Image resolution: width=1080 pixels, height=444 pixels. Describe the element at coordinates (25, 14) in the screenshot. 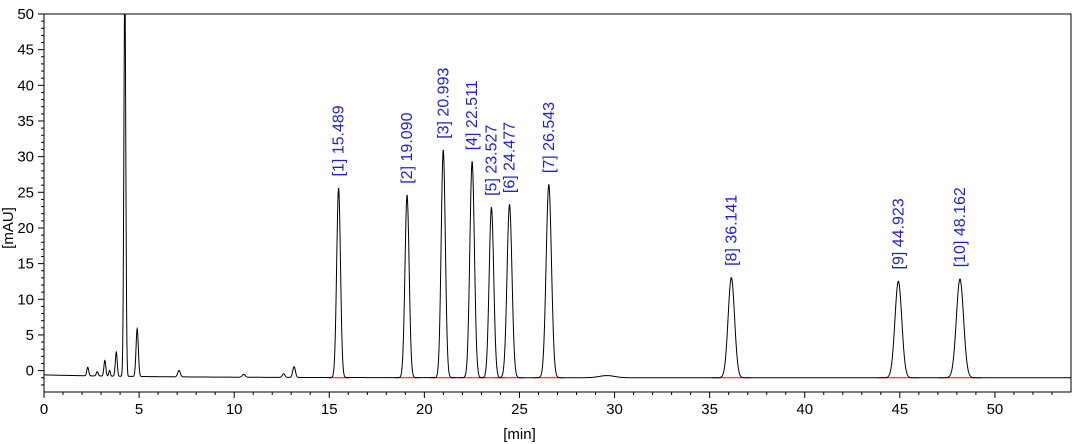

I see `y-tick-label-50: 50` at that location.